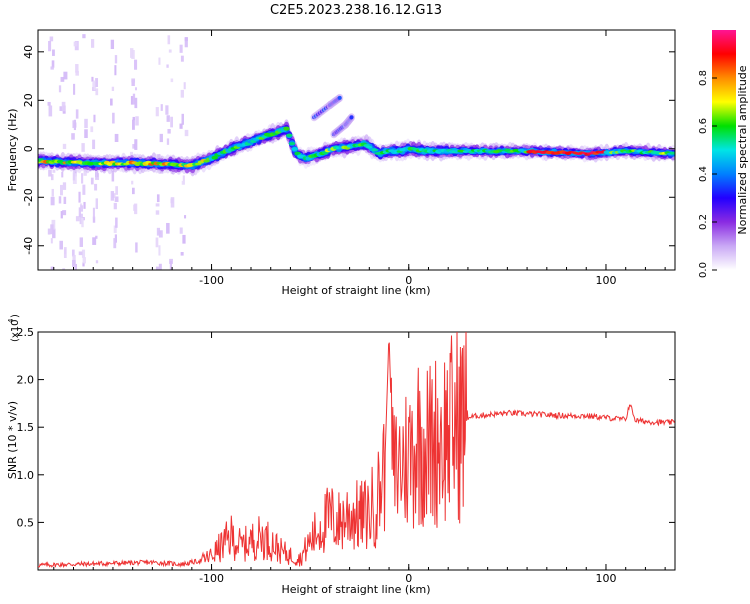 This screenshot has width=750, height=604. I want to click on spectrogram-y-tick-label: 0, so click(28, 148).